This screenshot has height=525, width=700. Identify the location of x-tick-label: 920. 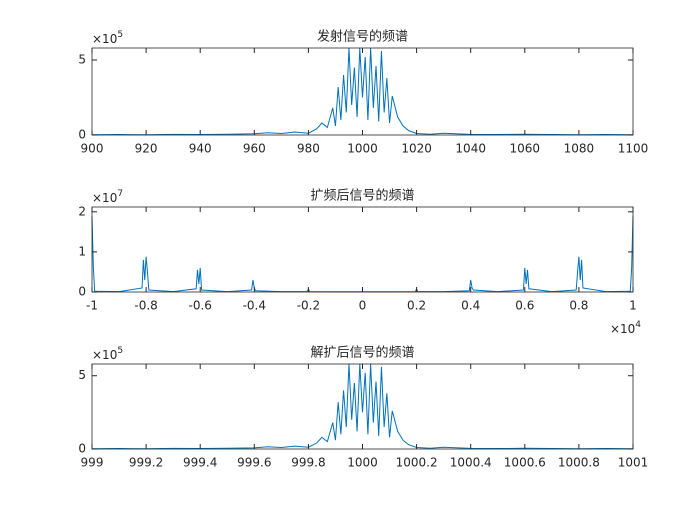
(146, 149).